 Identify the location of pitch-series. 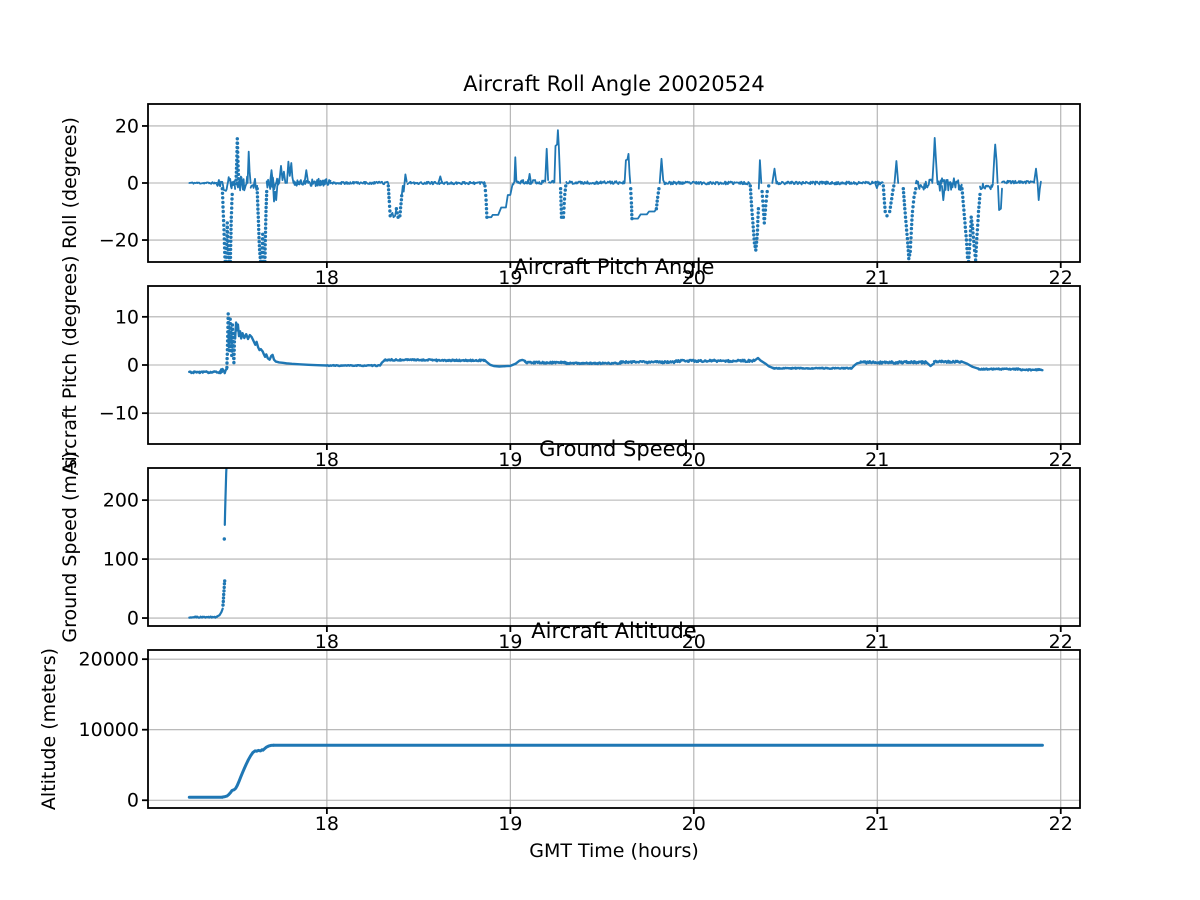
(616, 343).